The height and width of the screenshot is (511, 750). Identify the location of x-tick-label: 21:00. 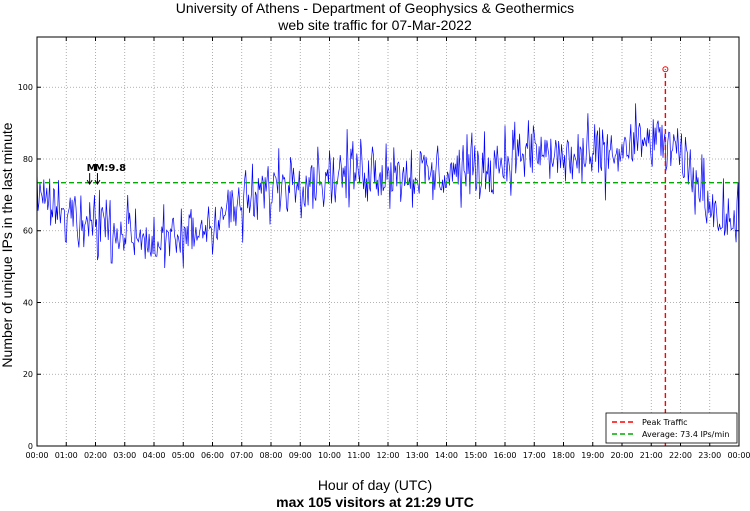
(651, 455).